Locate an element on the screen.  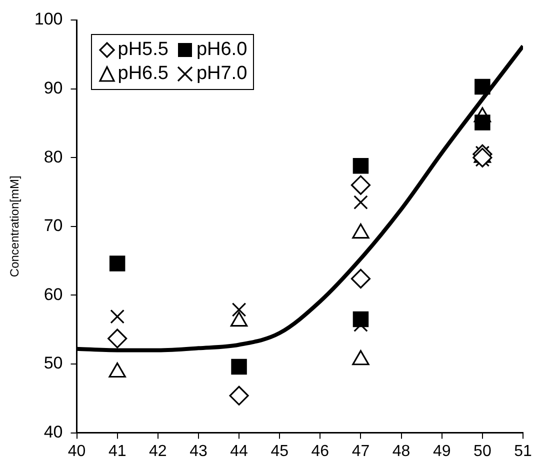
x-tick-label: 44 is located at coordinates (239, 451).